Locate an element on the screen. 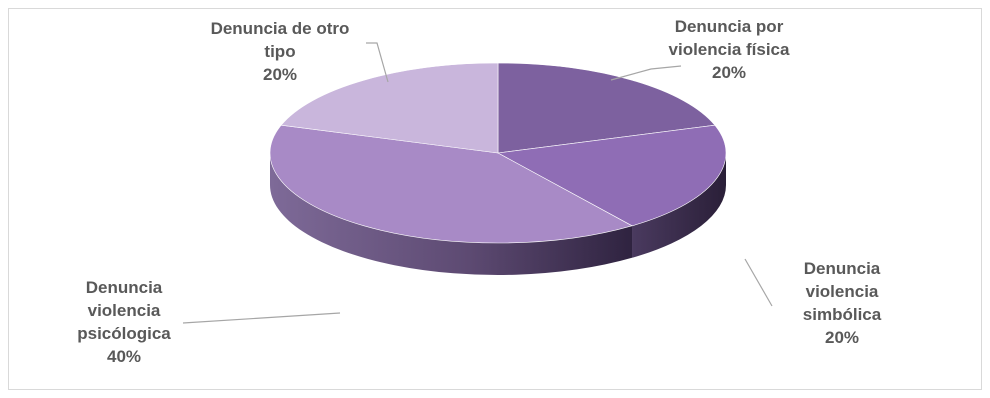 Image resolution: width=990 pixels, height=398 pixels. data-label-1: Denuncia por violencia física 20% is located at coordinates (729, 49).